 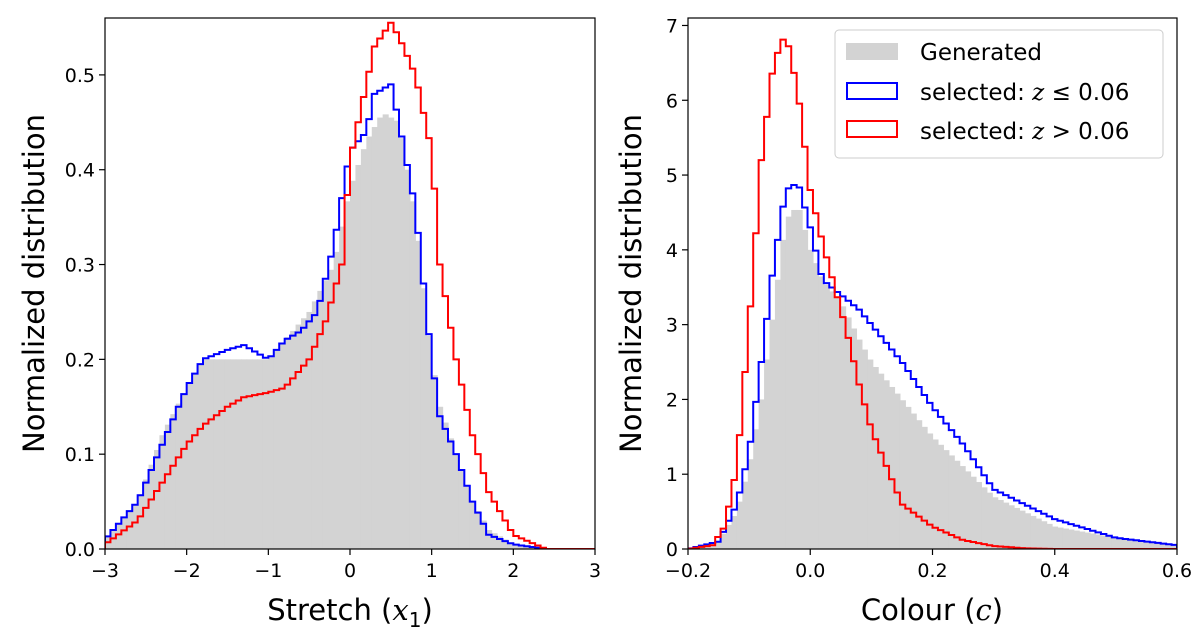 I want to click on legend-entry-selected-high-z: selected: z > 0.06, so click(x=987, y=132).